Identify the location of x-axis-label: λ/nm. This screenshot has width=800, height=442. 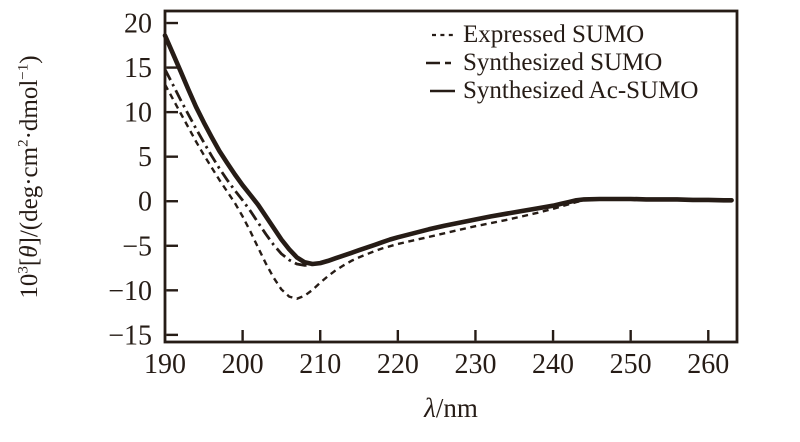
(451, 408).